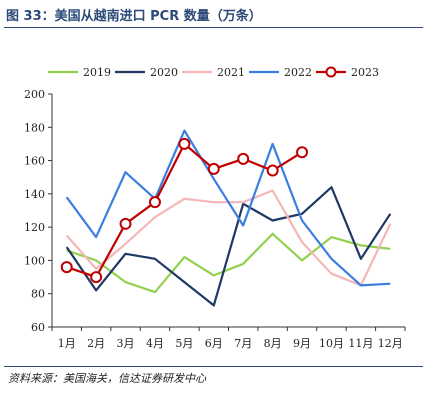 This screenshot has height=401, width=427. I want to click on x-tick-label: 7月, so click(243, 343).